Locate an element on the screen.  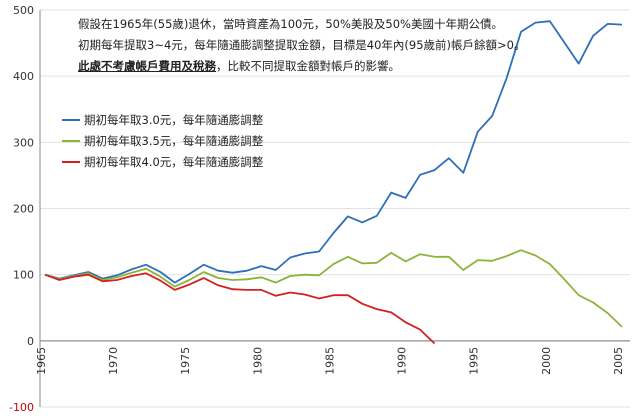
x-tick-label: 1985 is located at coordinates (330, 361).